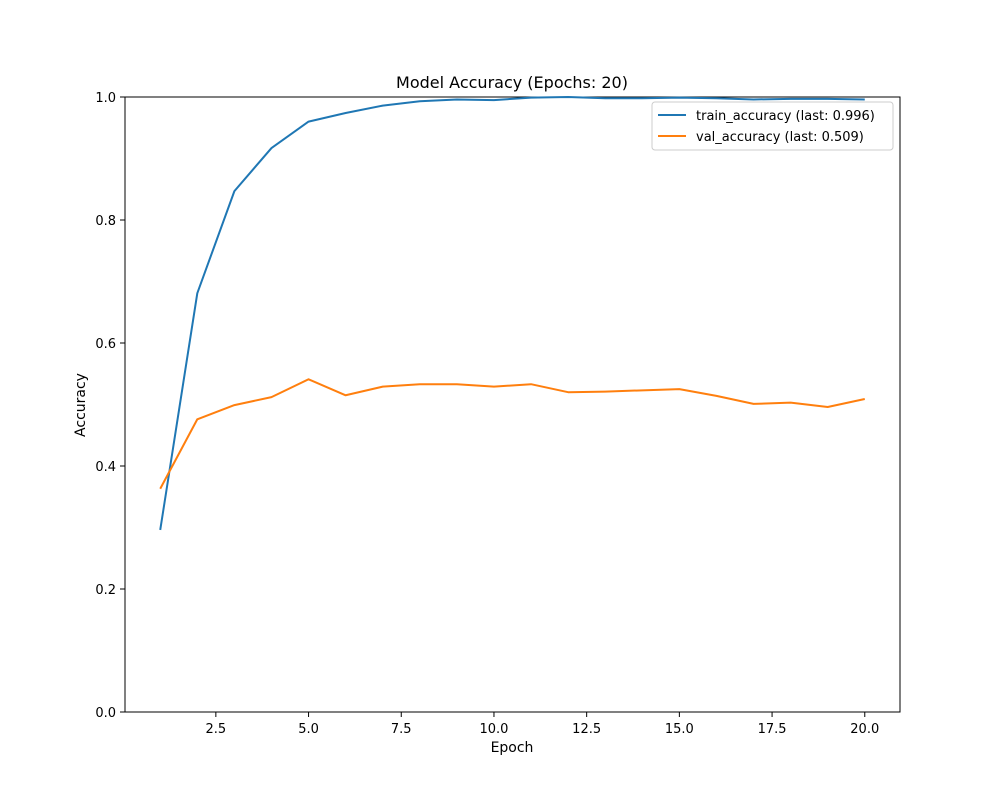 Image resolution: width=1000 pixels, height=800 pixels. What do you see at coordinates (512, 748) in the screenshot?
I see `x-axis-label: Epoch` at bounding box center [512, 748].